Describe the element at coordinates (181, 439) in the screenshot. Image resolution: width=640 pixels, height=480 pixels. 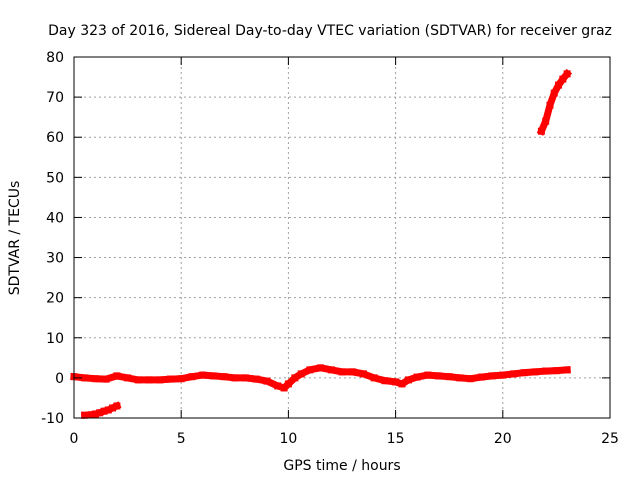
I see `x-tick-label: 5` at that location.